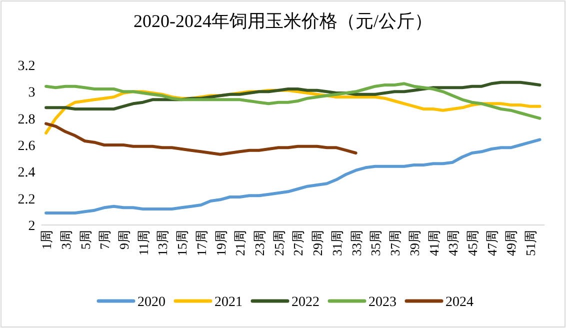 This screenshot has height=328, width=566. Describe the element at coordinates (318, 243) in the screenshot. I see `x-tick-label: 29周` at that location.